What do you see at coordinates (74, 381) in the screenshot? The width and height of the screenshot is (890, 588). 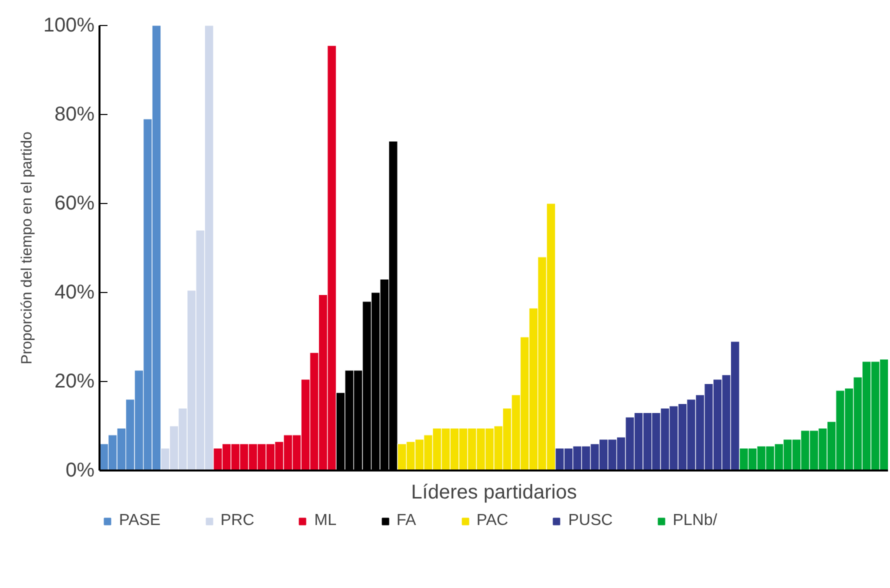 I see `y-tick-label: 20%` at bounding box center [74, 381].